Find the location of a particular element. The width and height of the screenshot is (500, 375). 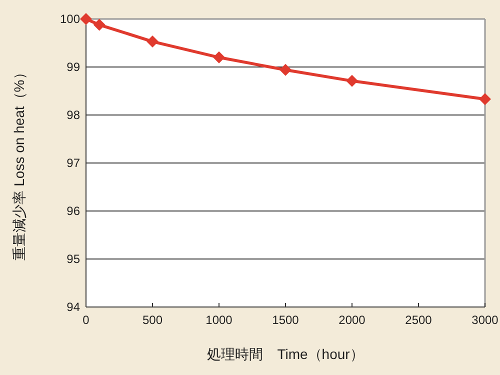

x-tick-label: 500 is located at coordinates (152, 320).